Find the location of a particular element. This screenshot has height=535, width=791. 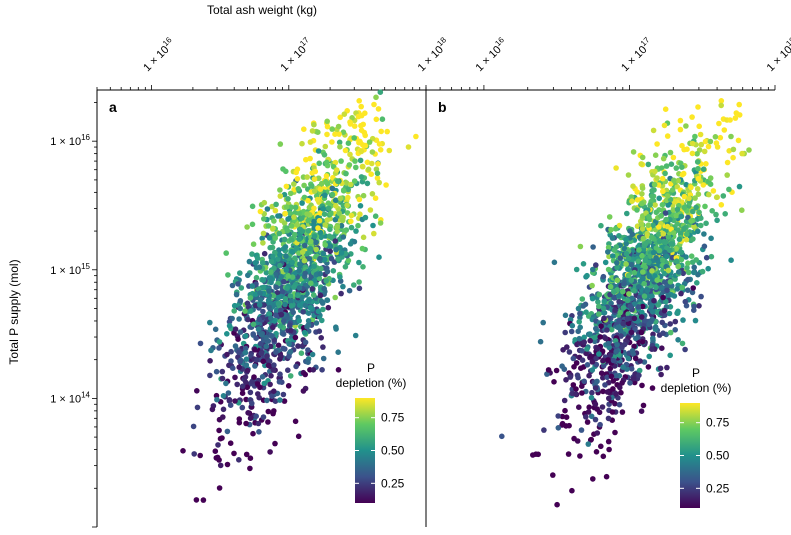

colorbar-title-line2: depletion (%) is located at coordinates (696, 388).